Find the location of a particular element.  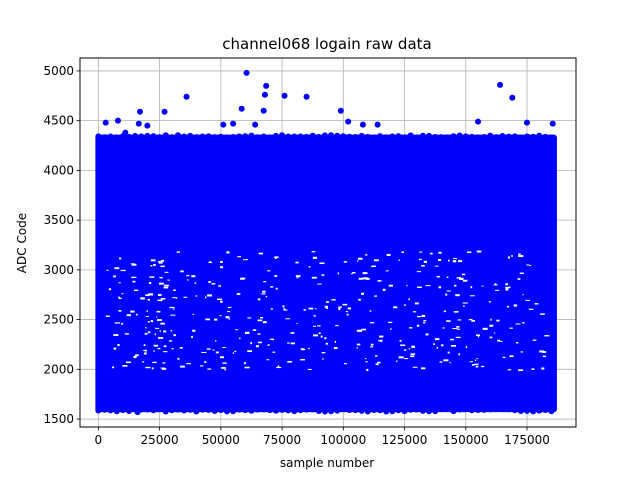

y-tick-label: 3500 is located at coordinates (58, 220).